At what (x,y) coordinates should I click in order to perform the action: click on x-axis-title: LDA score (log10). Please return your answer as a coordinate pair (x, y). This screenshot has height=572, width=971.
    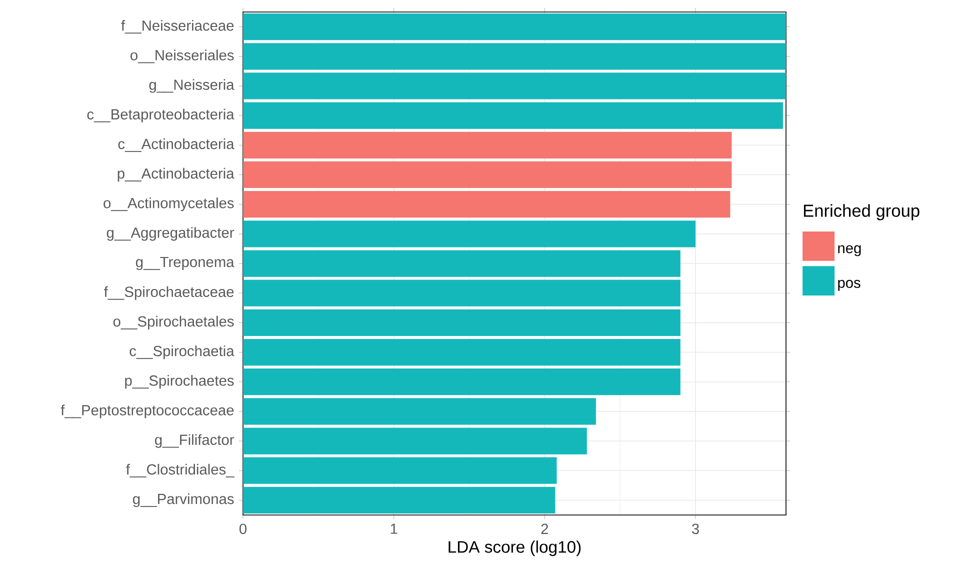
    Looking at the image, I should click on (514, 548).